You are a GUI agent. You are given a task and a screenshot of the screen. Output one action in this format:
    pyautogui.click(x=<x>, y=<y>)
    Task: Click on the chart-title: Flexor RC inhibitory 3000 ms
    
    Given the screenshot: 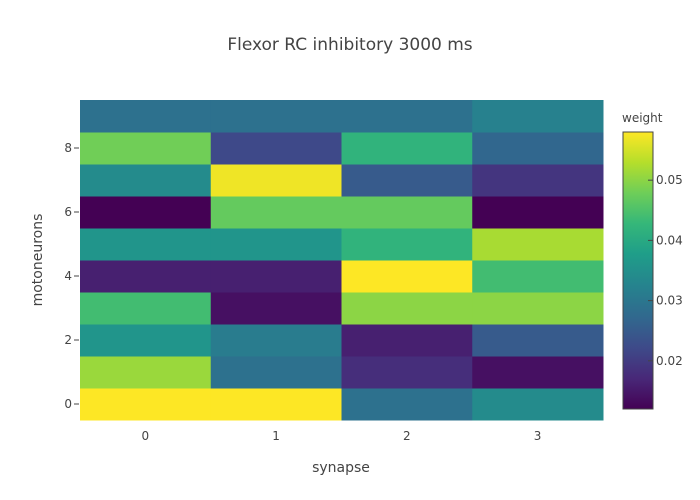 What is the action you would take?
    pyautogui.click(x=349, y=45)
    